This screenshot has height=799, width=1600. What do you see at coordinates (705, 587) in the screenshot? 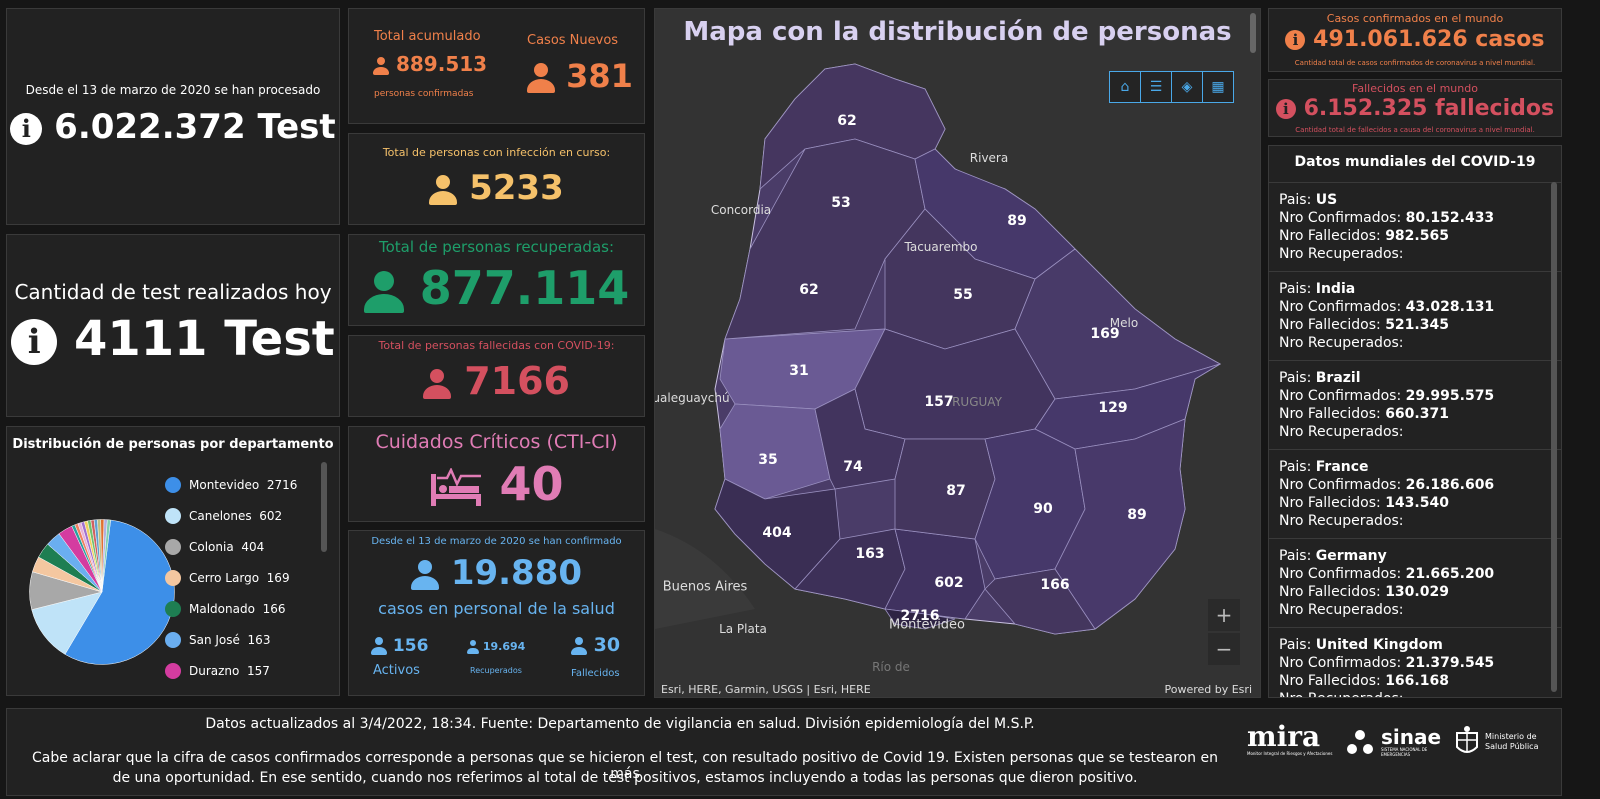
I see `map-city-buenos-aires: Buenos Aires` at bounding box center [705, 587].